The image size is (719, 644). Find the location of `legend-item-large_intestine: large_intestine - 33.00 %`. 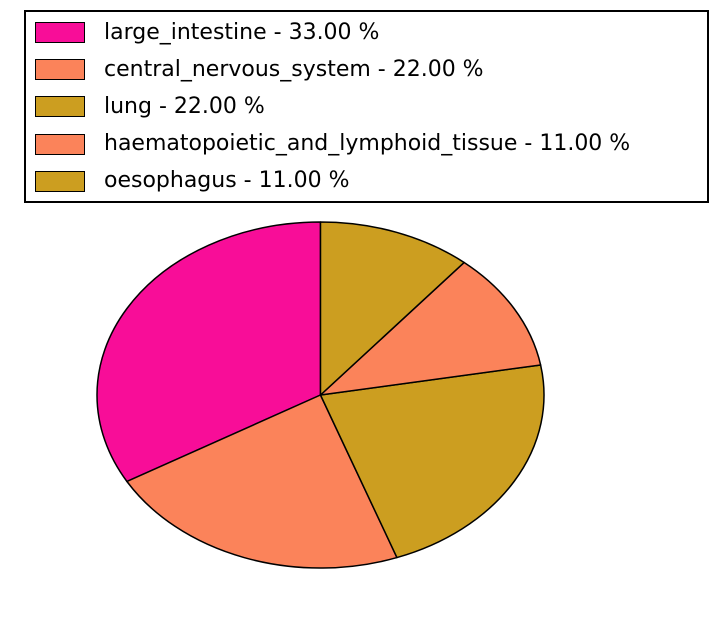

legend-item-large_intestine: large_intestine - 33.00 % is located at coordinates (371, 32).